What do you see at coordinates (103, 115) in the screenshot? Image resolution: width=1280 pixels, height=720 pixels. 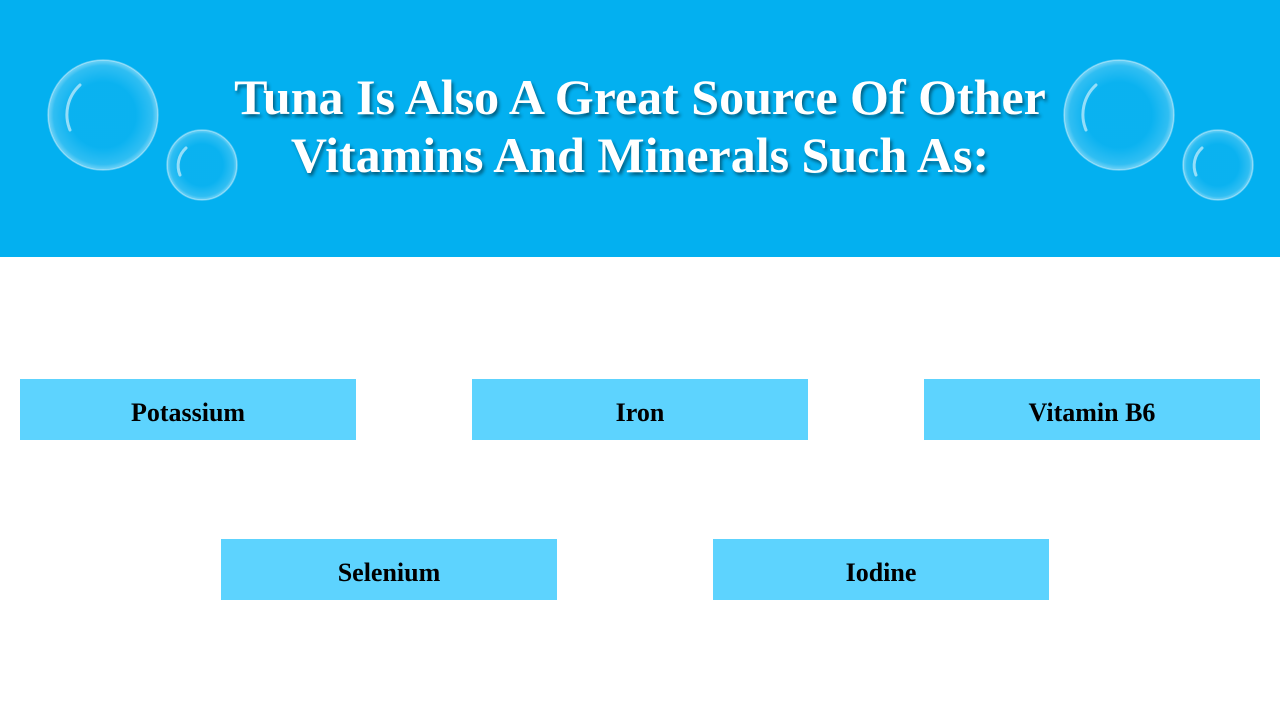 I see `bubble` at bounding box center [103, 115].